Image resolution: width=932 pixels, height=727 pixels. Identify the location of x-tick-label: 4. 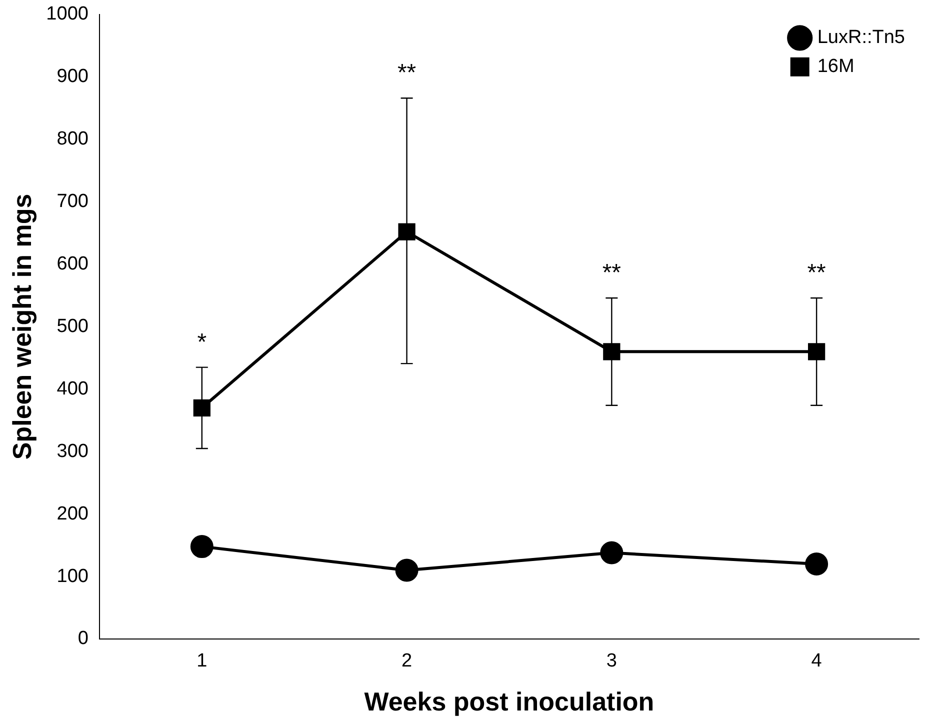
(816, 661).